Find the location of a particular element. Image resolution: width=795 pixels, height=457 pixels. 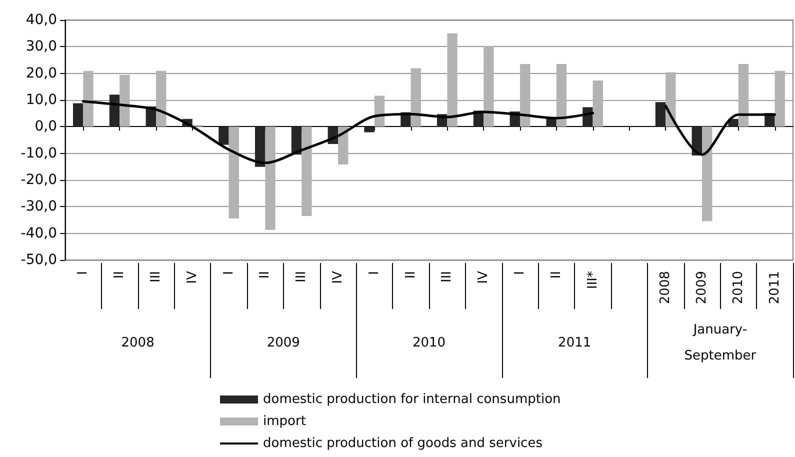

y-tick-label: 30,0 is located at coordinates (41, 46).